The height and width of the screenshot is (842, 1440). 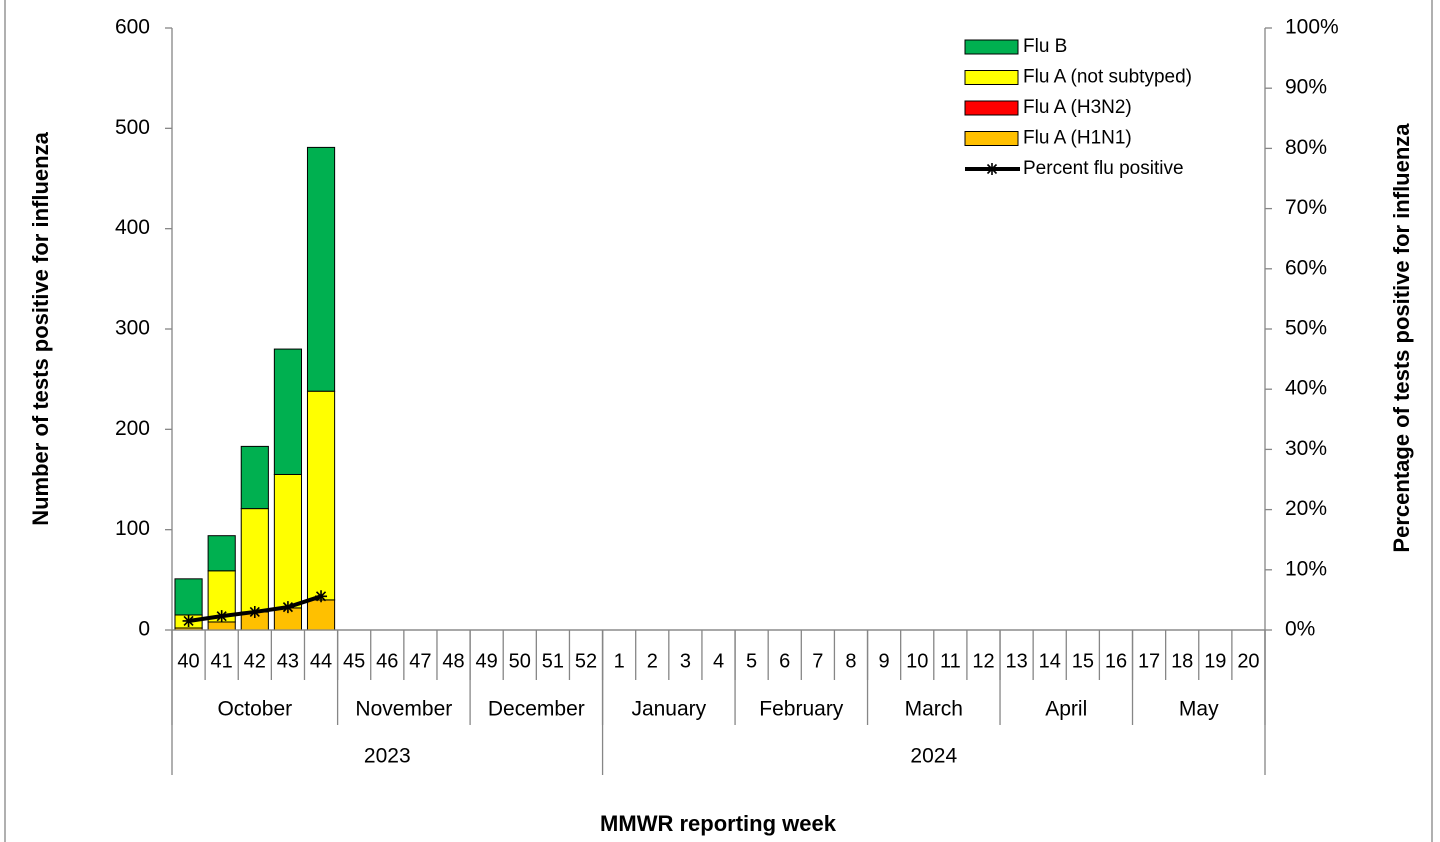 What do you see at coordinates (222, 661) in the screenshot?
I see `x-tick-label: 41` at bounding box center [222, 661].